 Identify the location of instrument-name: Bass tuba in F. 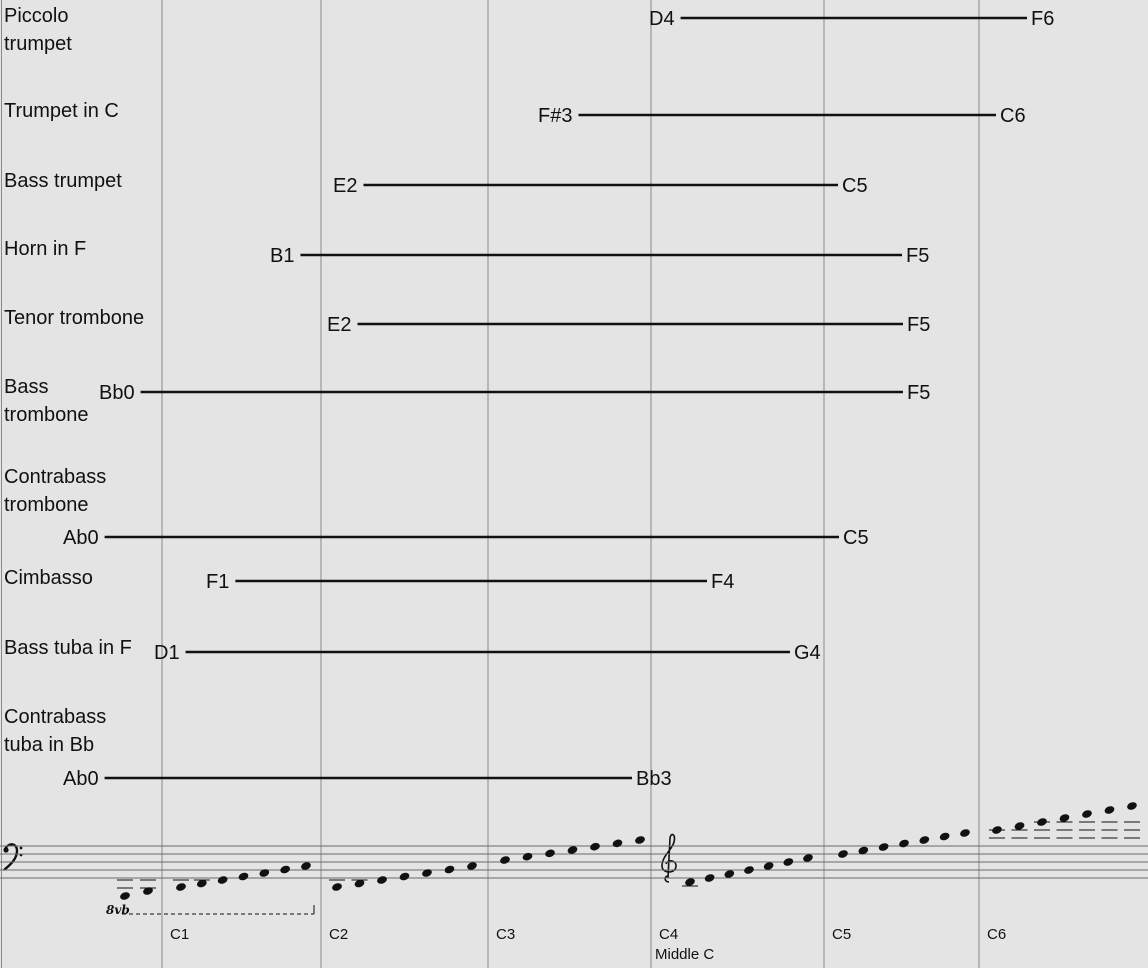
(68, 648).